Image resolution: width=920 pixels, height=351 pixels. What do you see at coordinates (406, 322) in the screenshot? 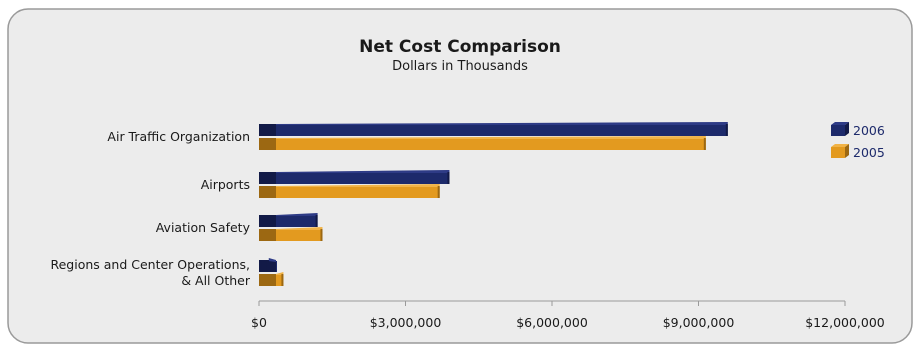
I see `x-tick-label: $3,000,000` at bounding box center [406, 322].